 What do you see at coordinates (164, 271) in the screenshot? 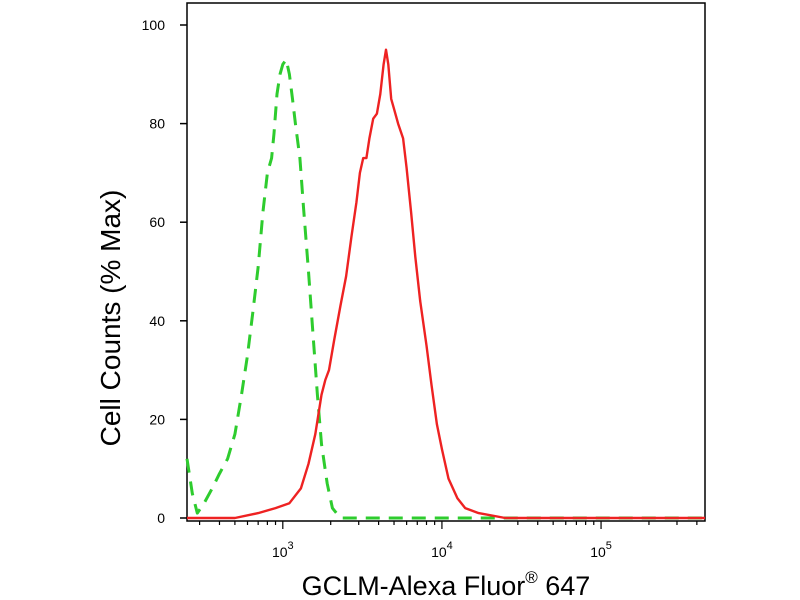
I see `y-axis: 0 20 40 60 80 100` at bounding box center [164, 271].